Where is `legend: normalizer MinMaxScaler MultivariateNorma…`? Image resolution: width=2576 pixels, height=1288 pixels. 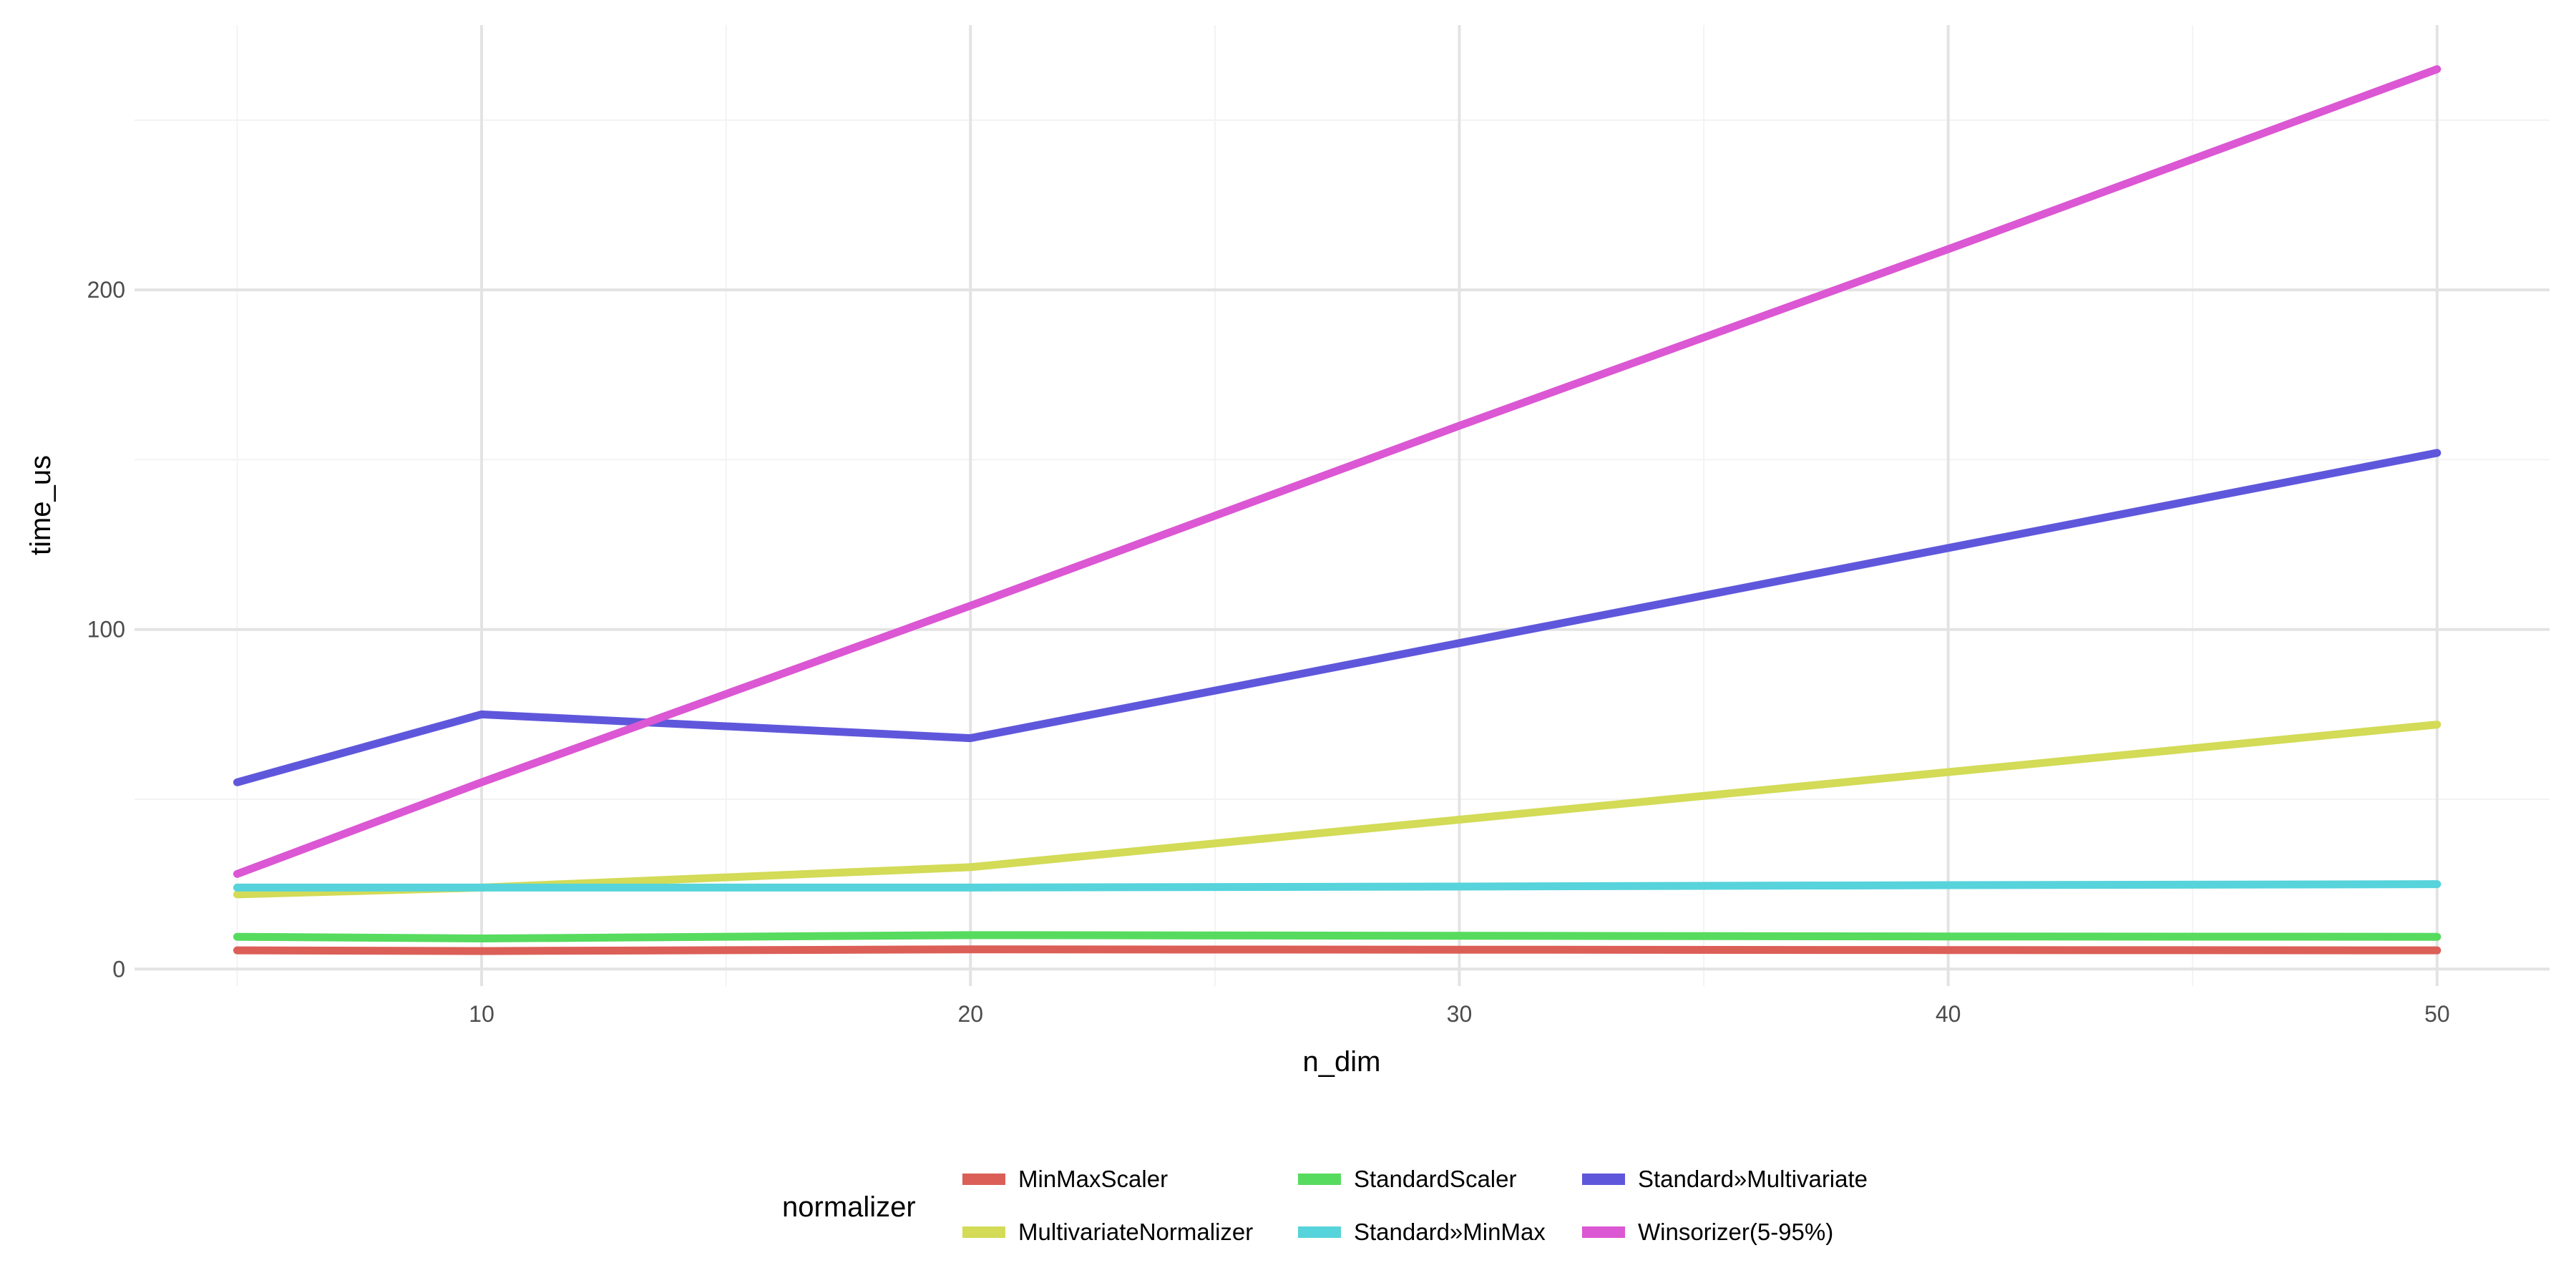 legend: normalizer MinMaxScaler MultivariateNorma… is located at coordinates (1325, 1205).